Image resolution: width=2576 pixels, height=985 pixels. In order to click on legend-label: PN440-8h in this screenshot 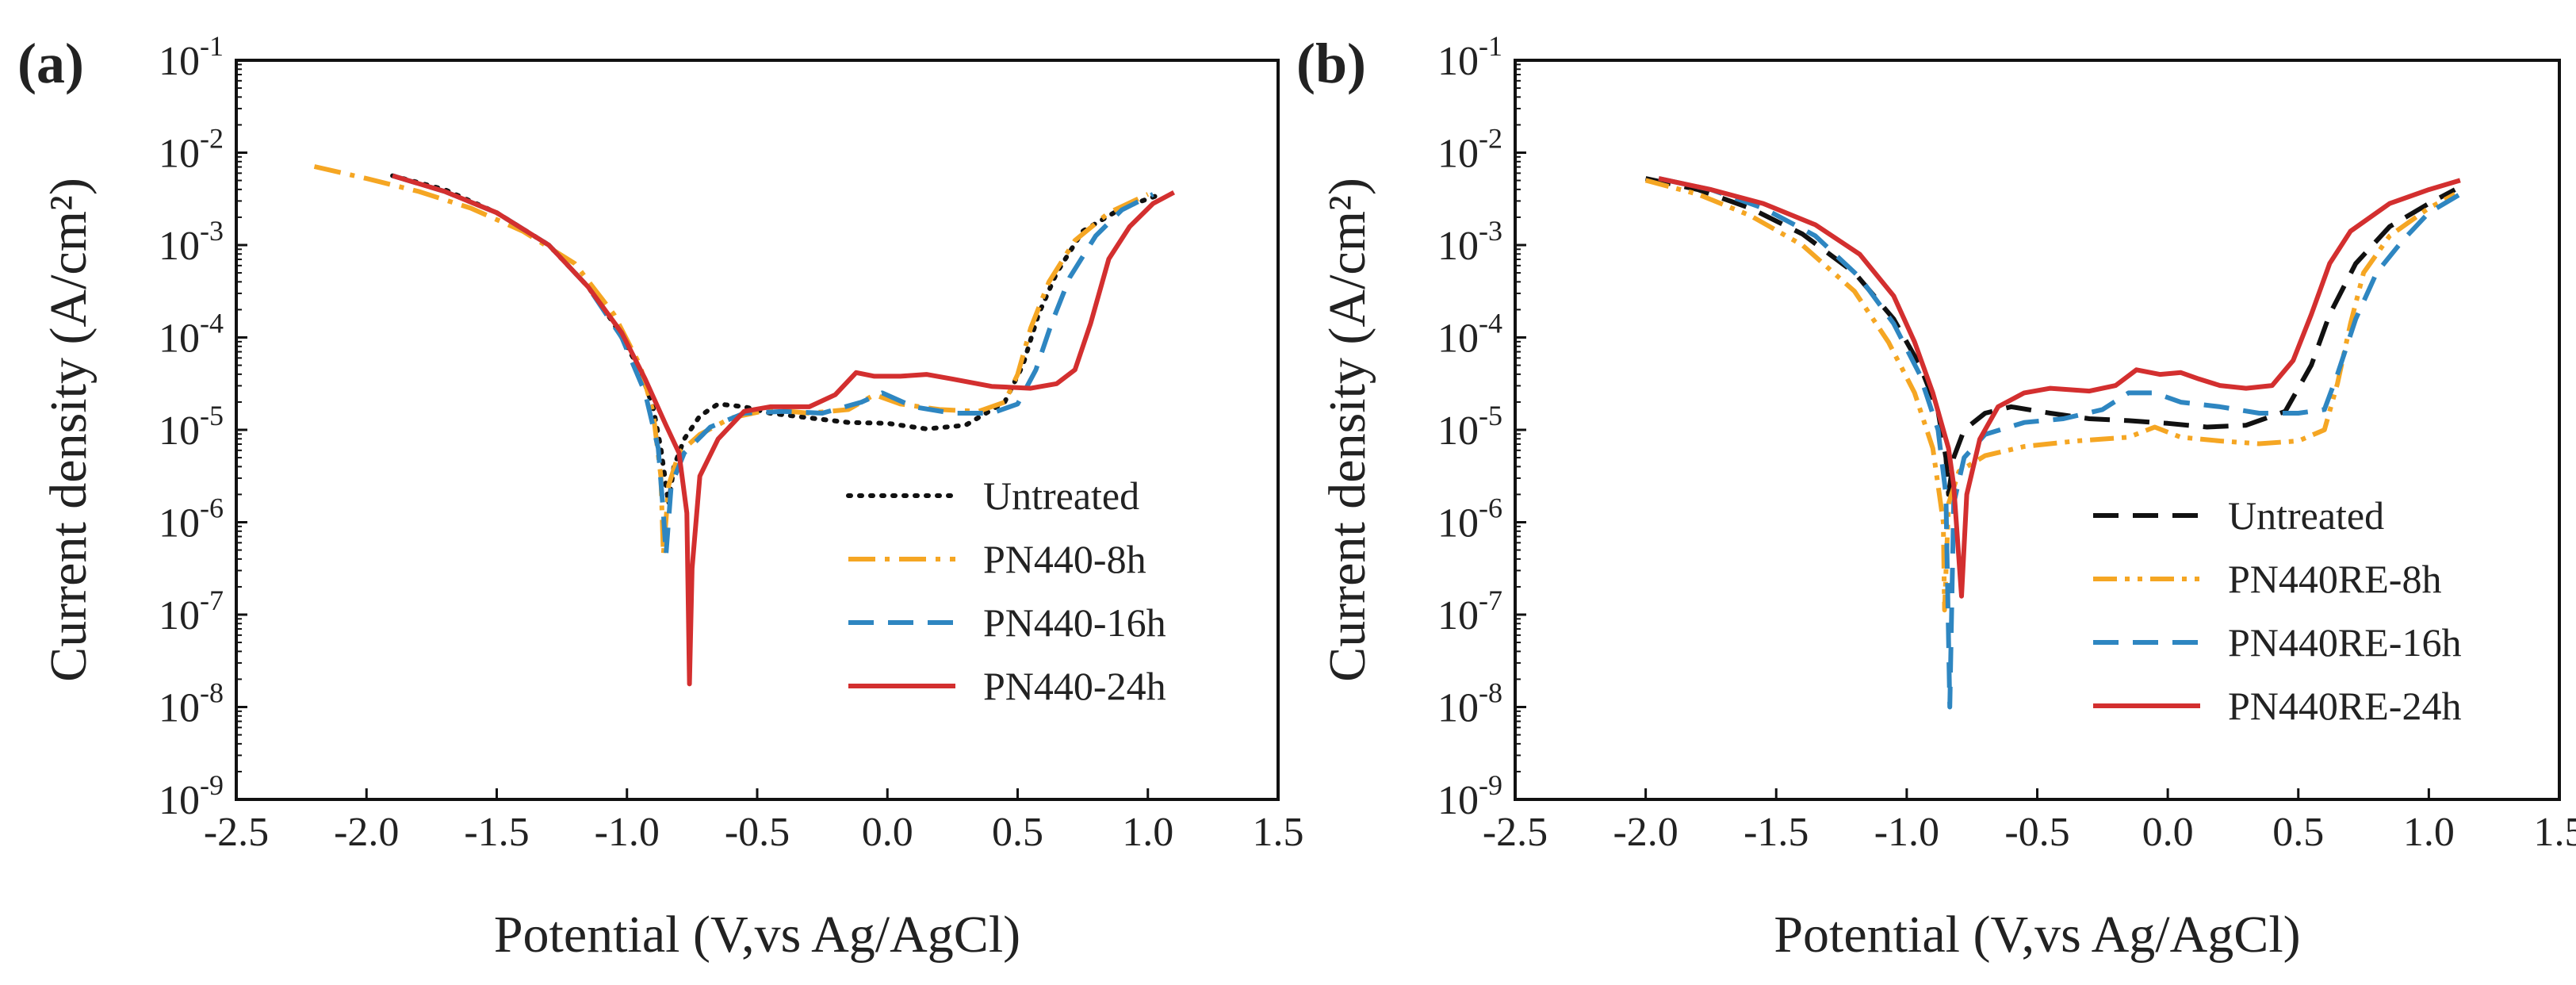, I will do `click(1064, 559)`.